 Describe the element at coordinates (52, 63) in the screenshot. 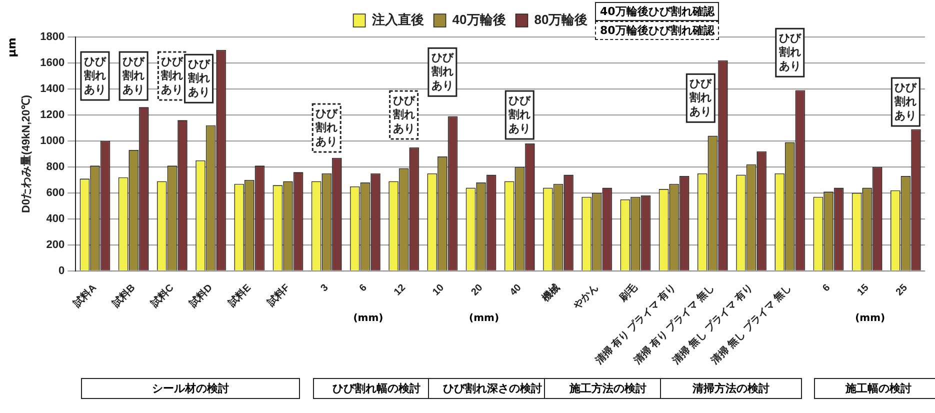

I see `y-tick-label: 1600` at that location.